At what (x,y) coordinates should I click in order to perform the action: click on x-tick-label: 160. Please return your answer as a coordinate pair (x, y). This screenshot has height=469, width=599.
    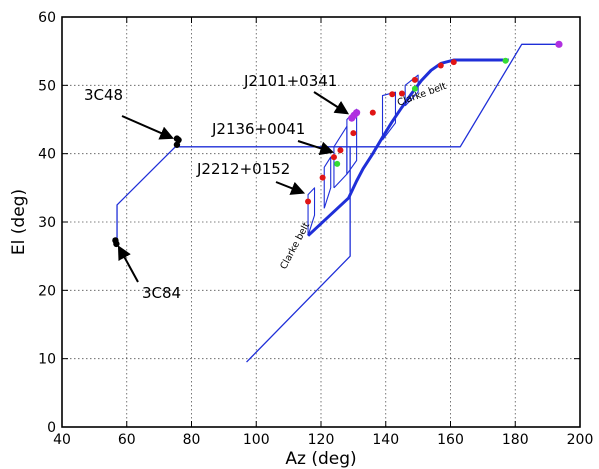
    Looking at the image, I should click on (450, 440).